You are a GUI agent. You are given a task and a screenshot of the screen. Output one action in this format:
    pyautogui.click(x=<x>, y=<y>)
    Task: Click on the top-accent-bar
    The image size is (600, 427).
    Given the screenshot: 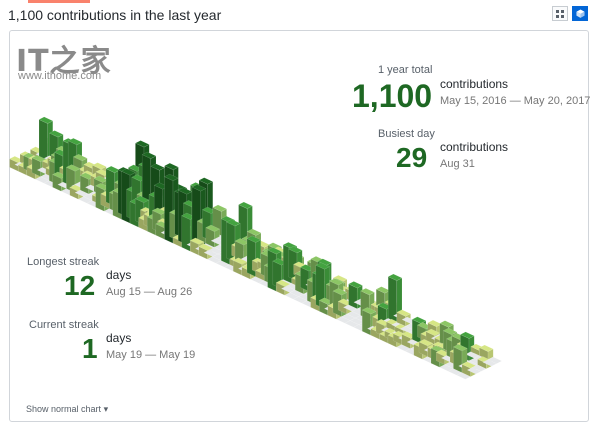 What is the action you would take?
    pyautogui.click(x=59, y=1)
    